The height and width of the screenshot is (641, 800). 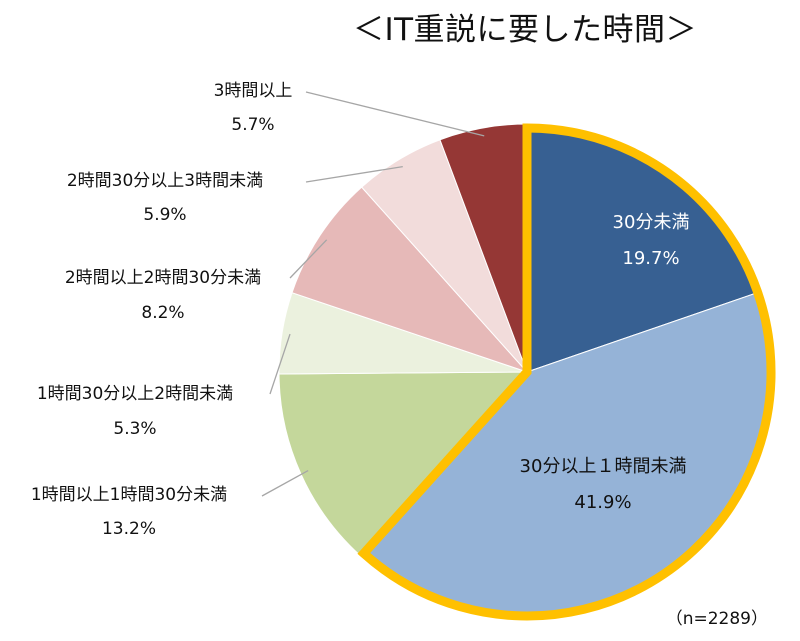 What do you see at coordinates (165, 181) in the screenshot?
I see `slice-label-5: 2時間30分以上3時間未満` at bounding box center [165, 181].